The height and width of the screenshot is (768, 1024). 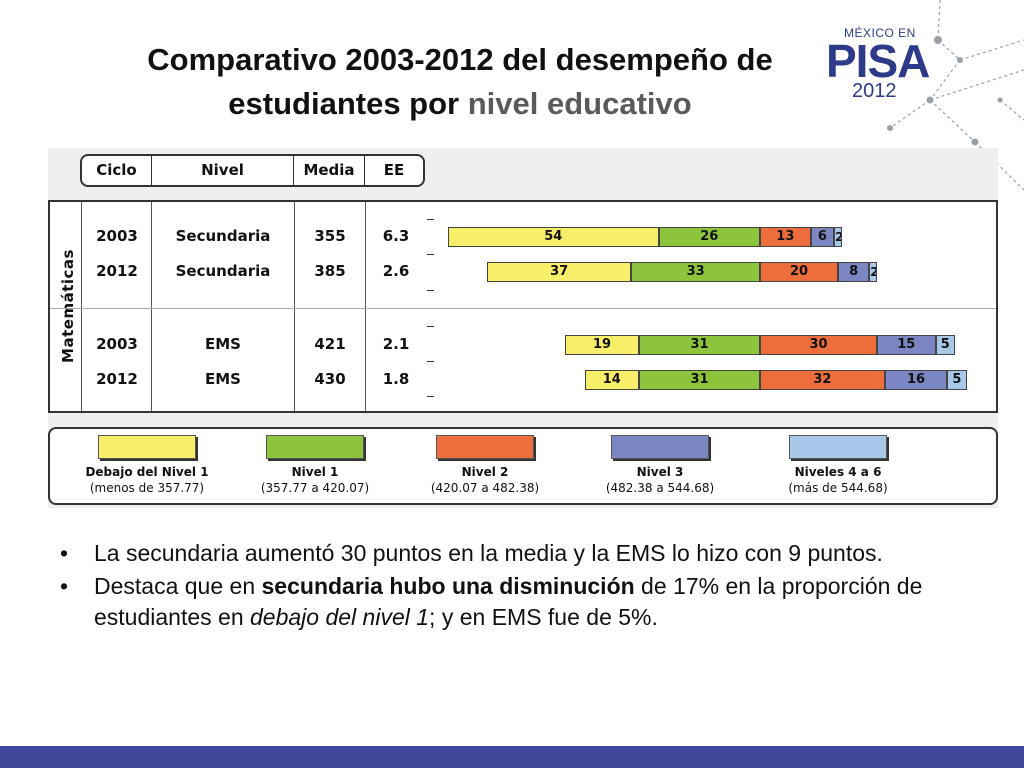 What do you see at coordinates (329, 170) in the screenshot?
I see `header-media: Media` at bounding box center [329, 170].